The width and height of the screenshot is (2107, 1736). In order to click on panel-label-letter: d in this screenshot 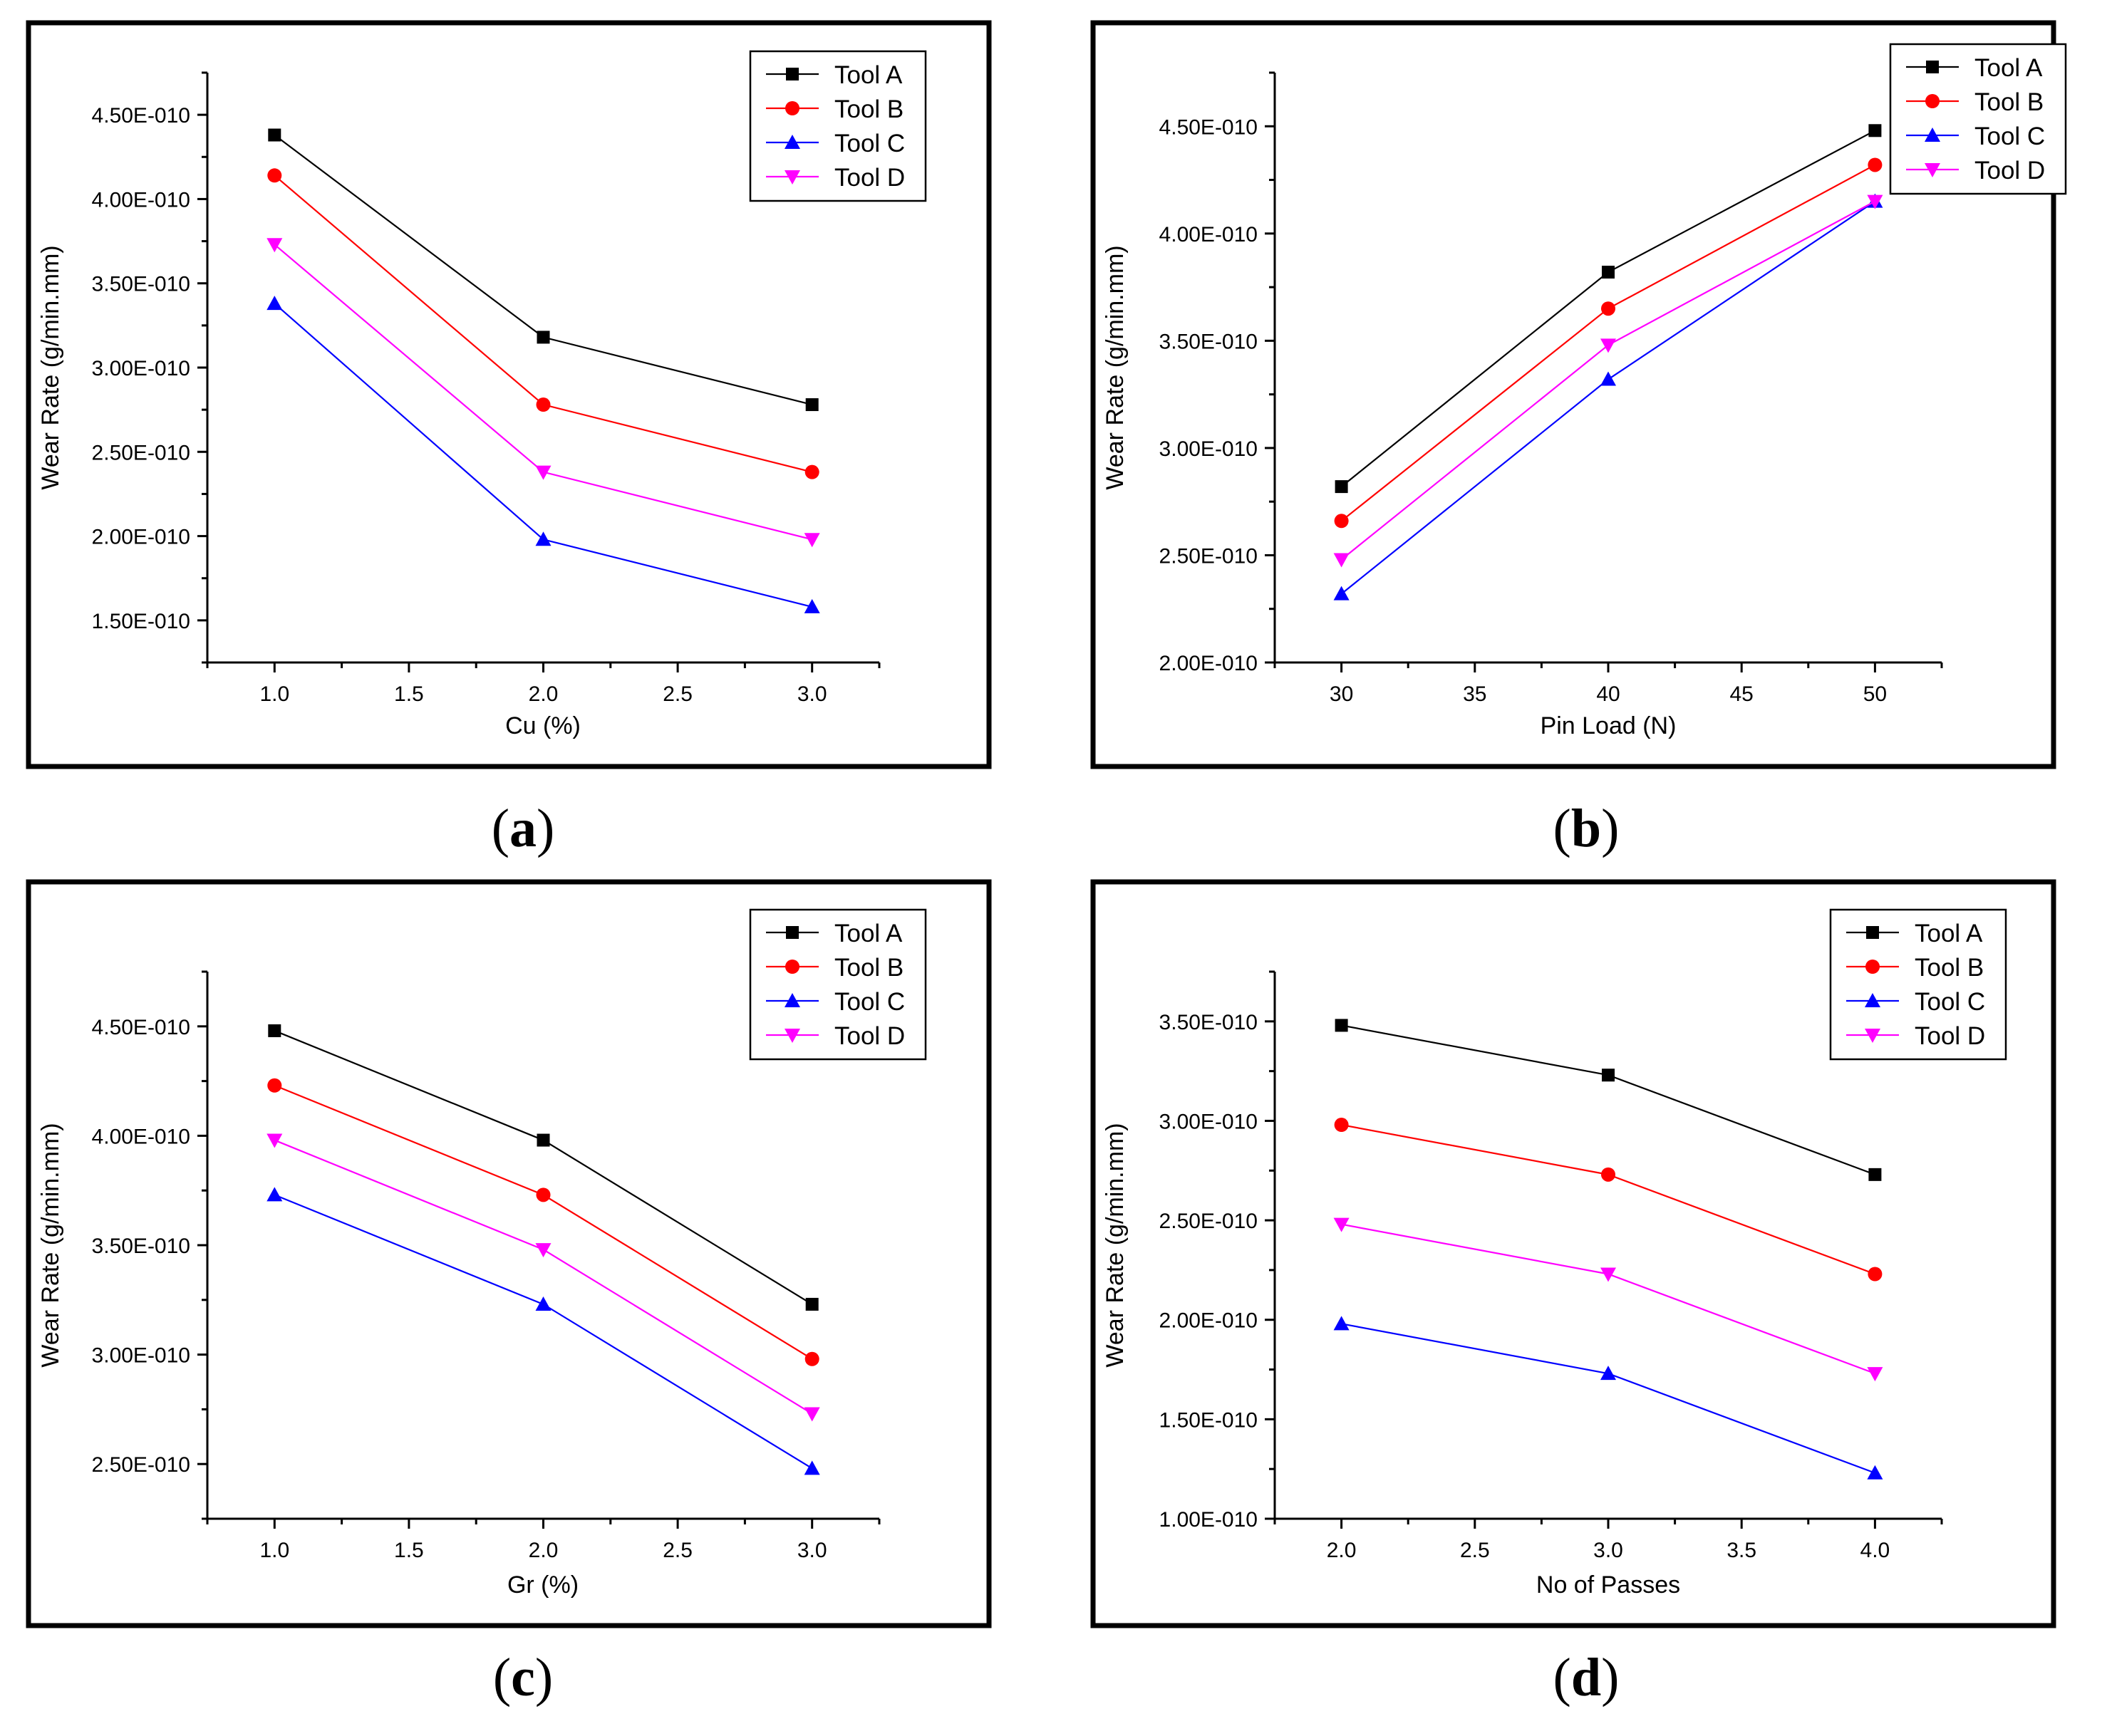, I will do `click(1586, 1678)`.